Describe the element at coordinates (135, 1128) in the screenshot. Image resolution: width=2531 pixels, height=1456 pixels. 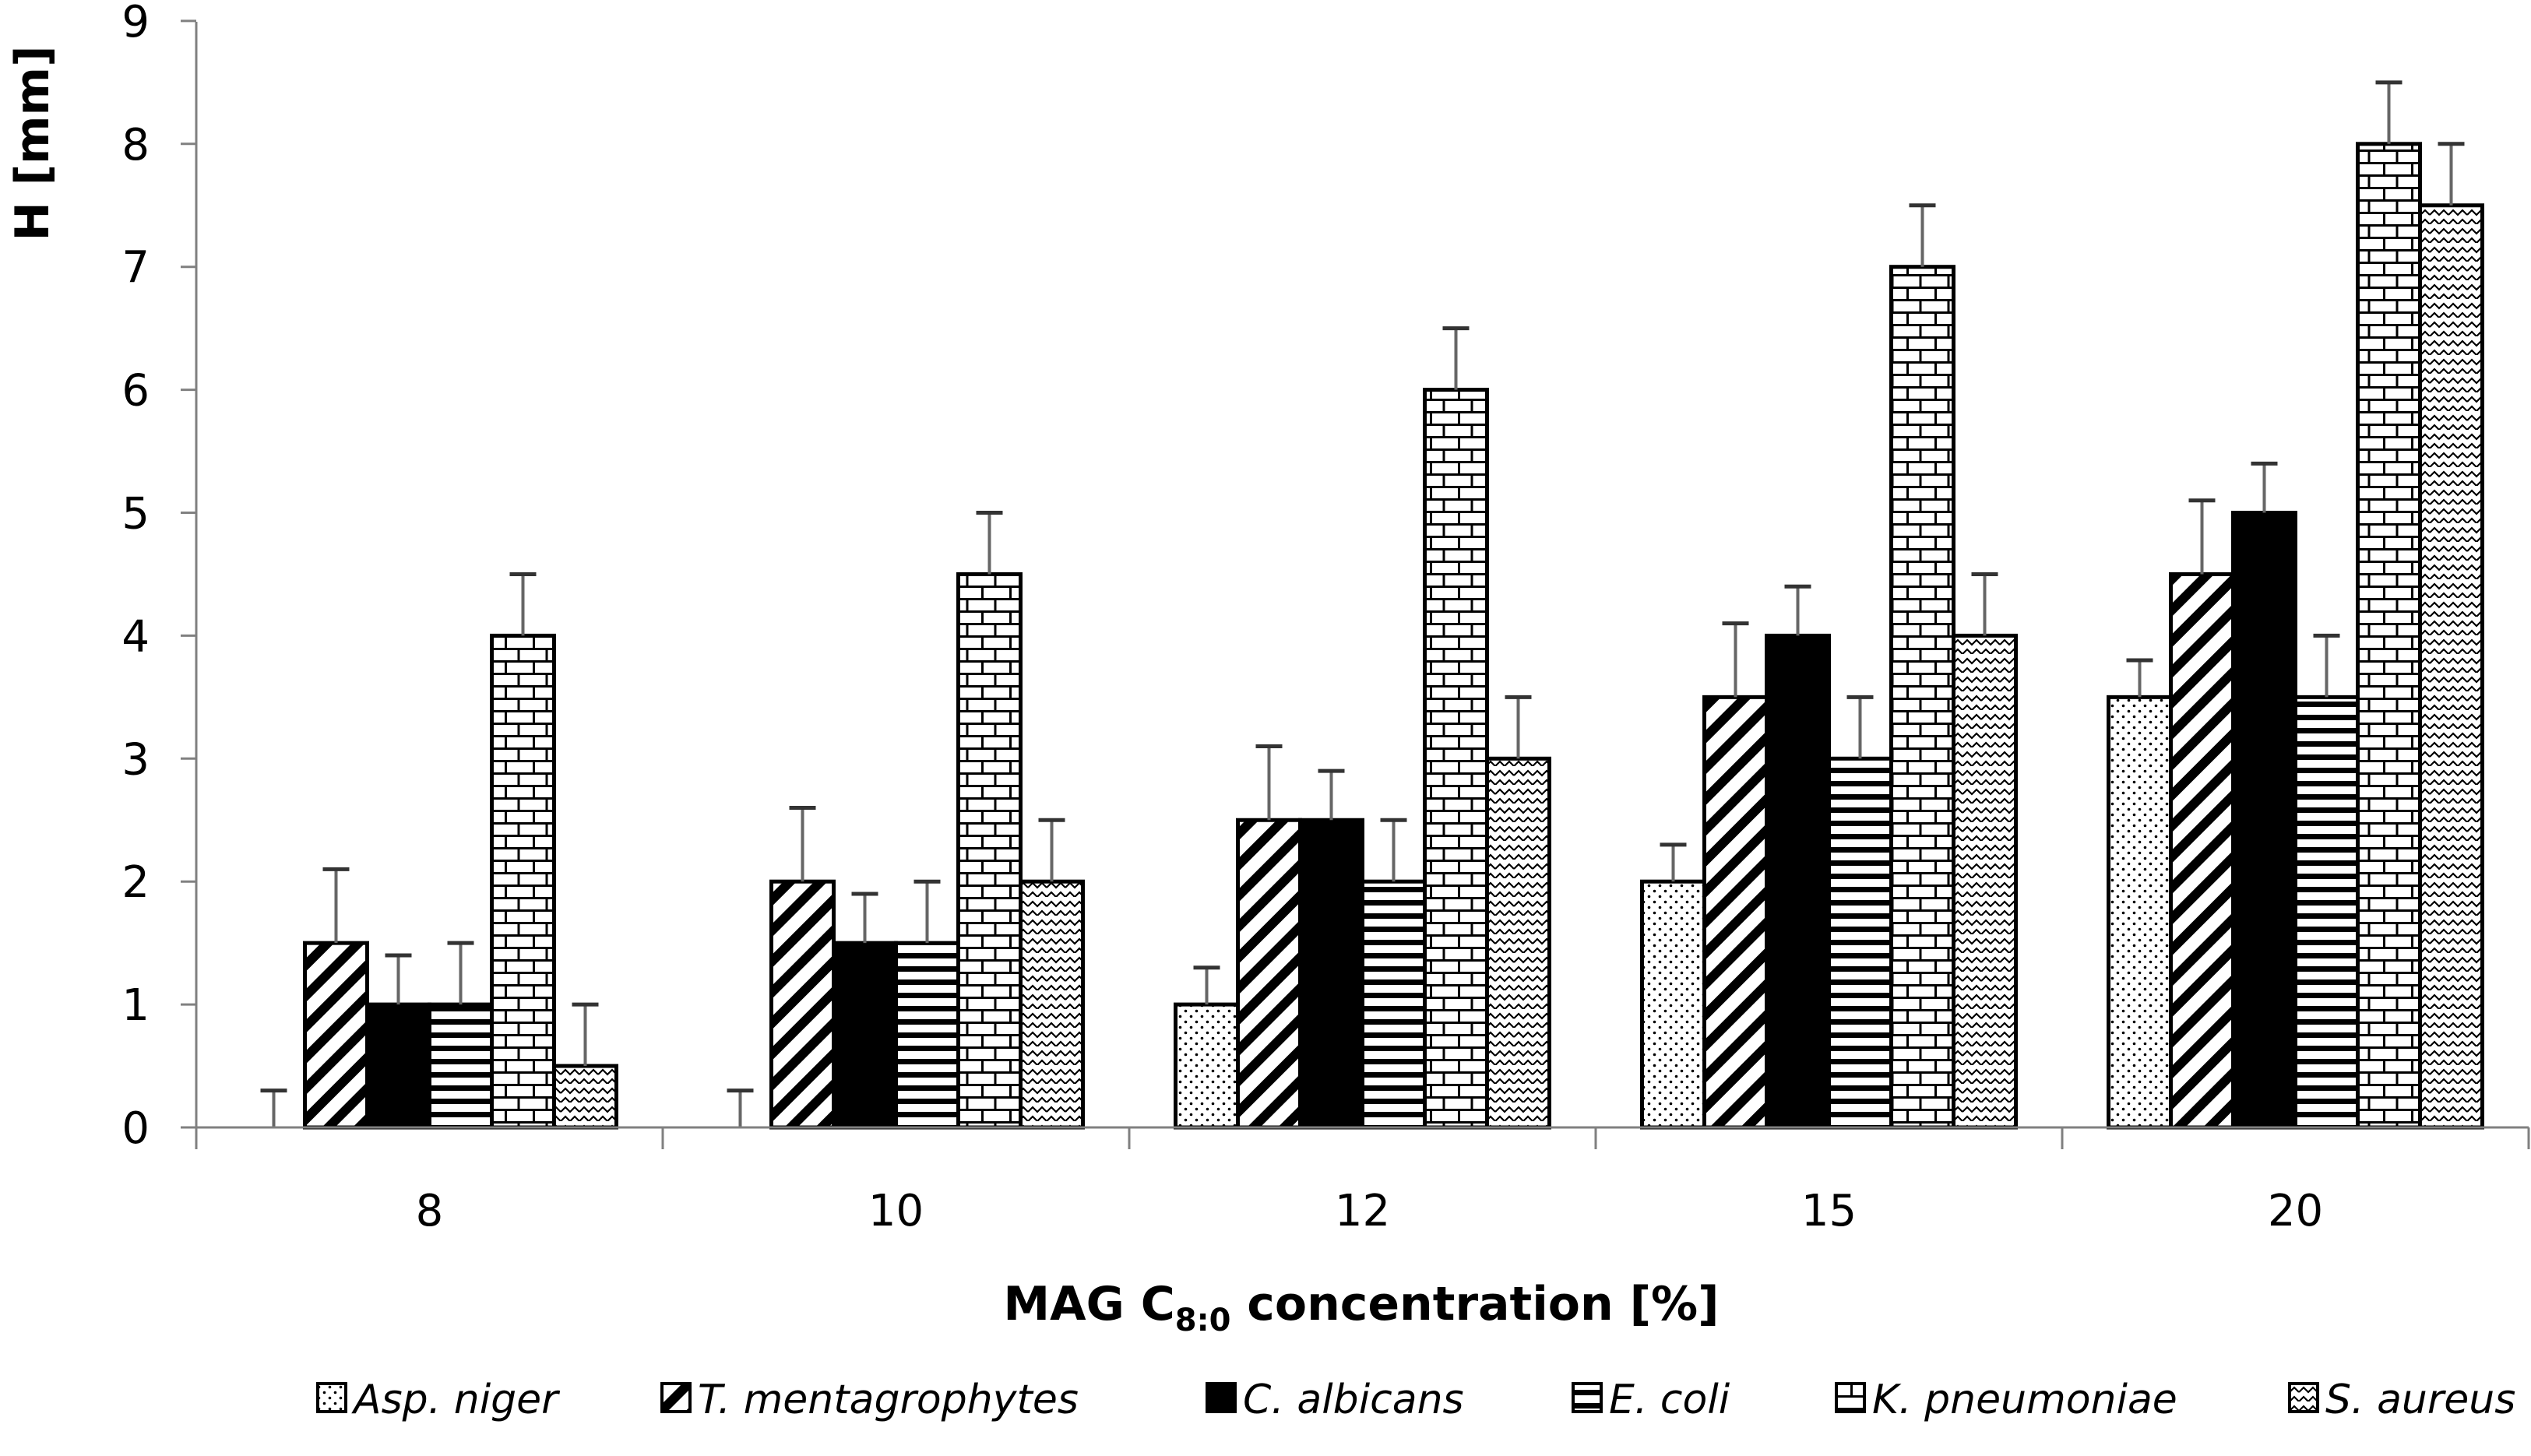
I see `y-tick-label: 0` at that location.